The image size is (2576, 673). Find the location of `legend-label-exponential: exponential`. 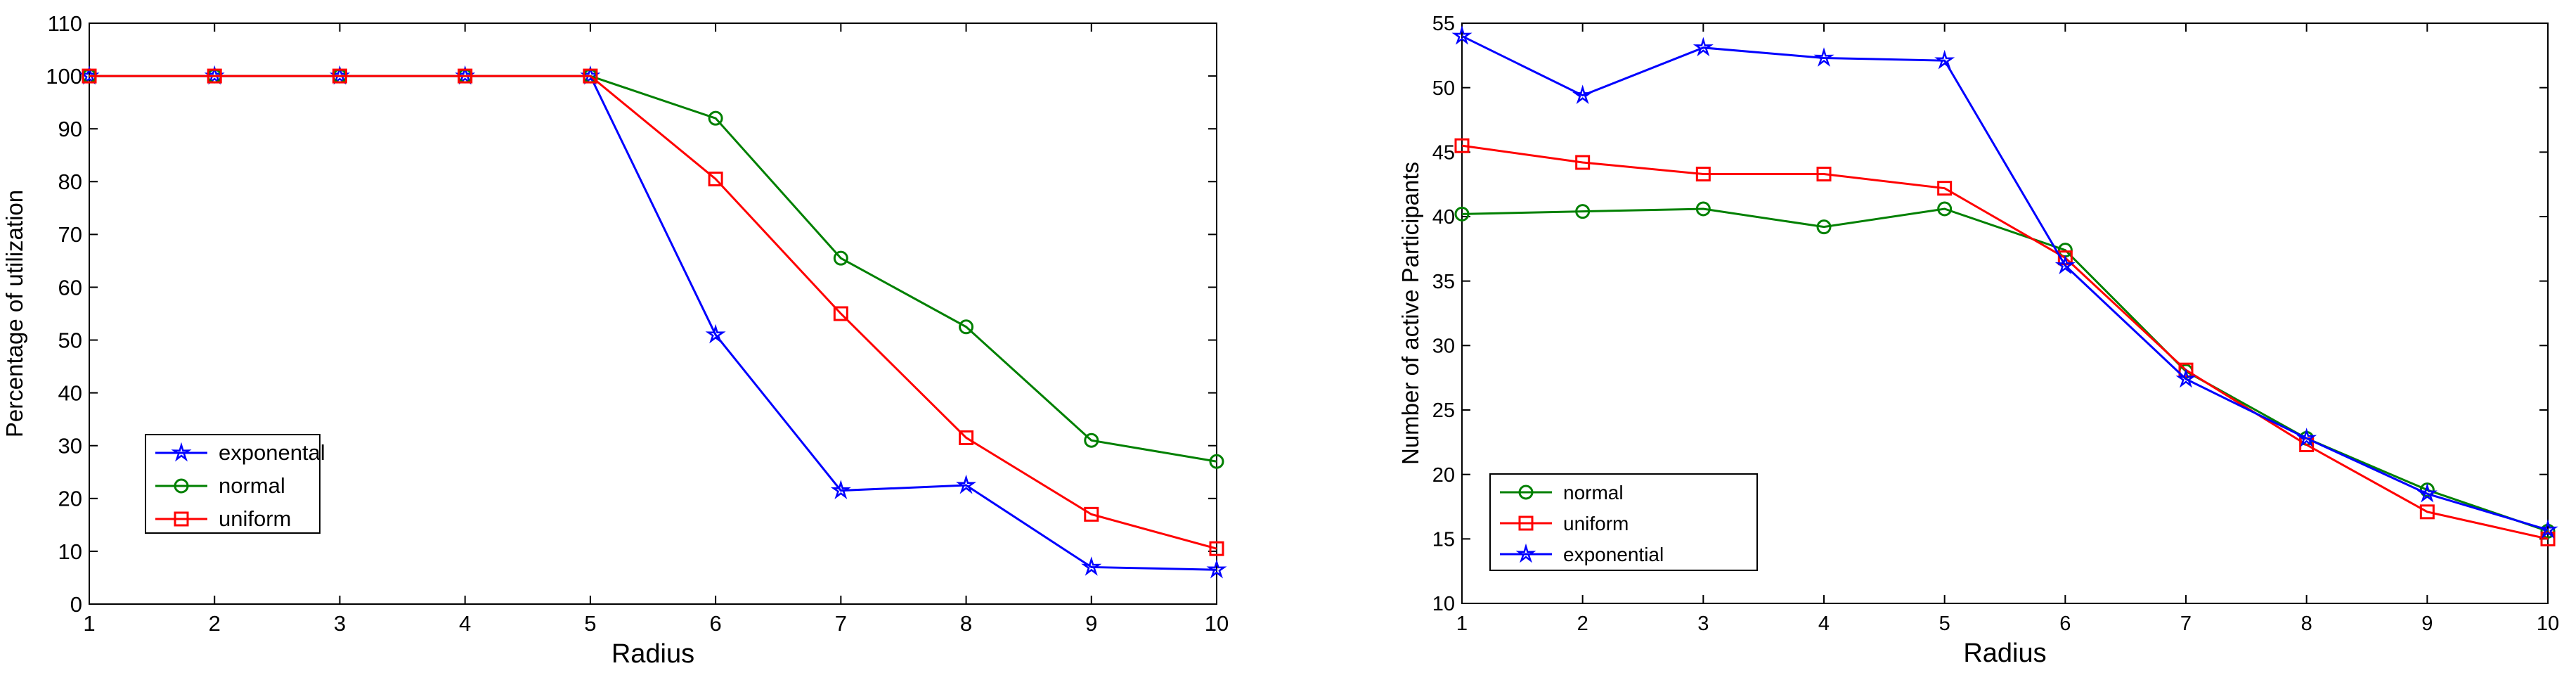

legend-label-exponential: exponential is located at coordinates (1614, 554).